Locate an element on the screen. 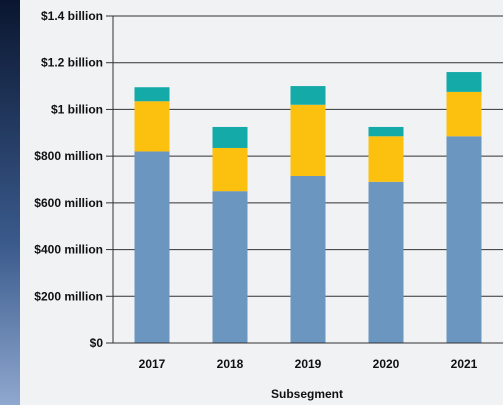 The image size is (503, 405). y-tick-label: $1.4 billion is located at coordinates (72, 16).